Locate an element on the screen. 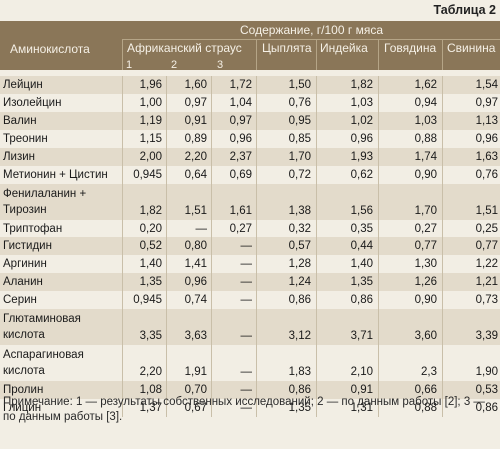  amino-acid-name: Лейцин is located at coordinates (23, 85).